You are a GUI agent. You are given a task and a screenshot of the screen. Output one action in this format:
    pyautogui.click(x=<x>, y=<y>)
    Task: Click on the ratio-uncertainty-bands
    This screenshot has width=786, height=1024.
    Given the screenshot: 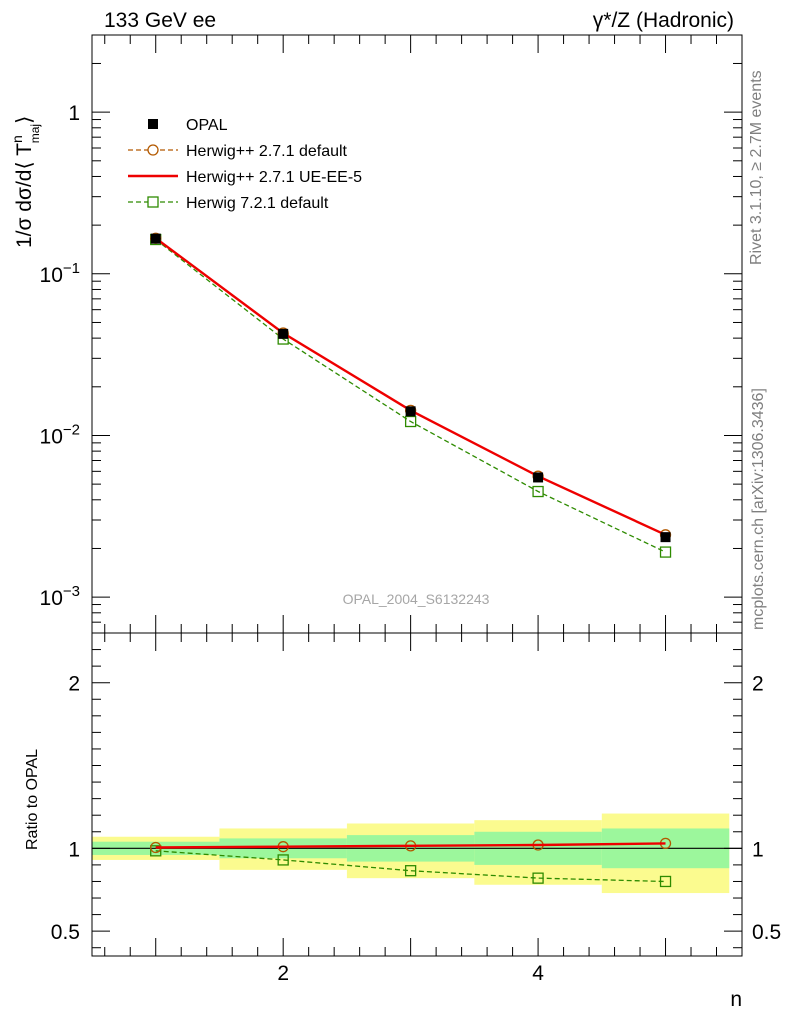 What is the action you would take?
    pyautogui.click(x=411, y=853)
    